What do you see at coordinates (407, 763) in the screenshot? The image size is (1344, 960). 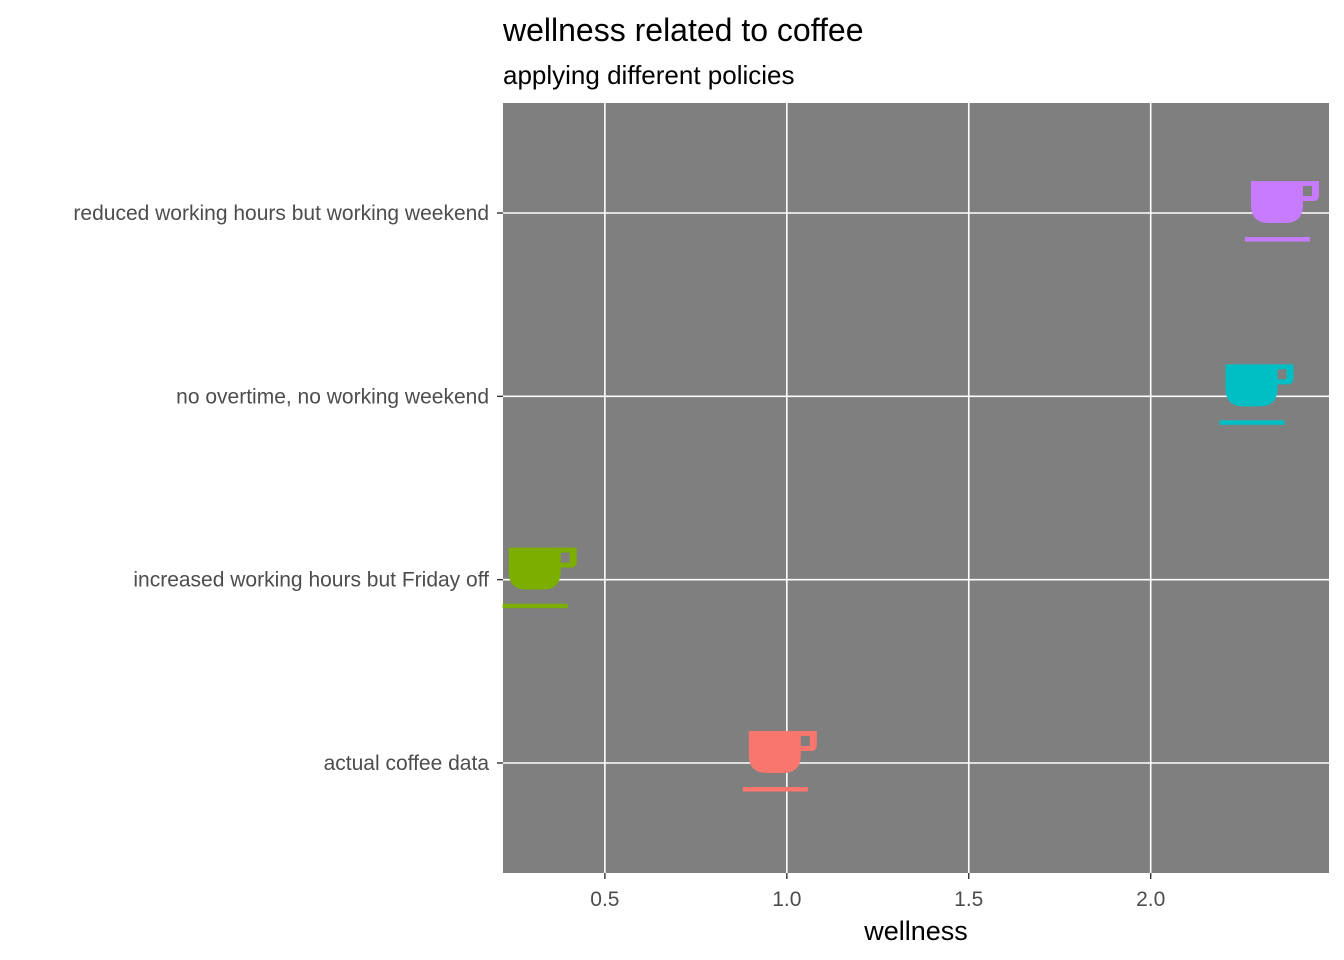 I see `y-tick-label: actual coffee data` at bounding box center [407, 763].